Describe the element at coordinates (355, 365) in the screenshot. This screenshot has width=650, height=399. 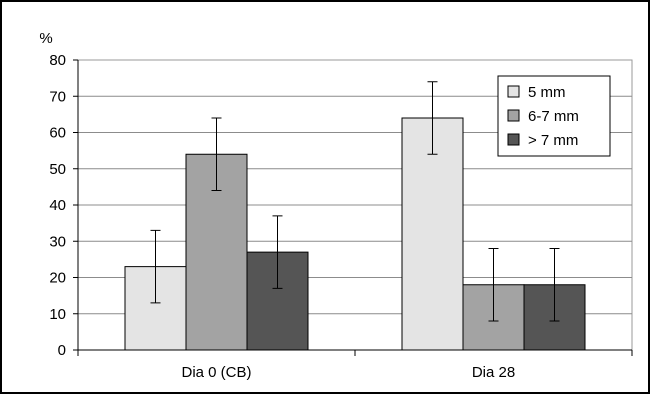
I see `x-axis-ticks: Dia 0 (CB) Dia 28` at that location.